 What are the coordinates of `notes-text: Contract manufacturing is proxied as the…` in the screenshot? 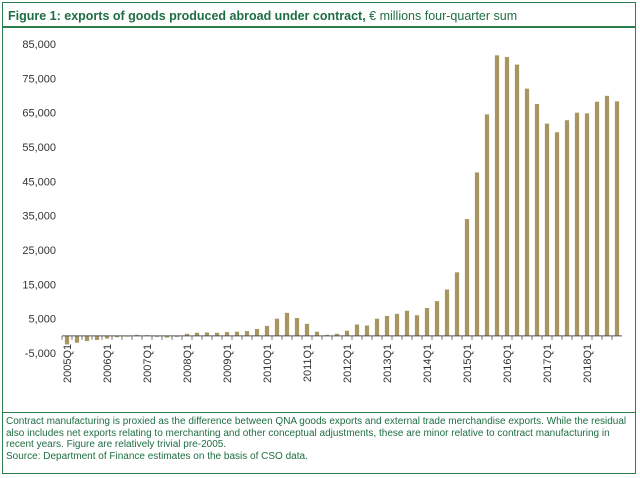 It's located at (316, 433).